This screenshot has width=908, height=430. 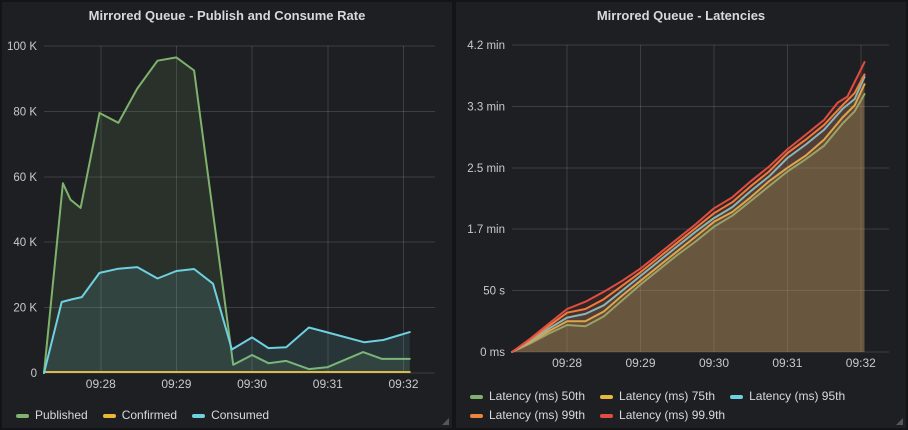 What do you see at coordinates (25, 178) in the screenshot?
I see `y-axis-tick-label: 60 K` at bounding box center [25, 178].